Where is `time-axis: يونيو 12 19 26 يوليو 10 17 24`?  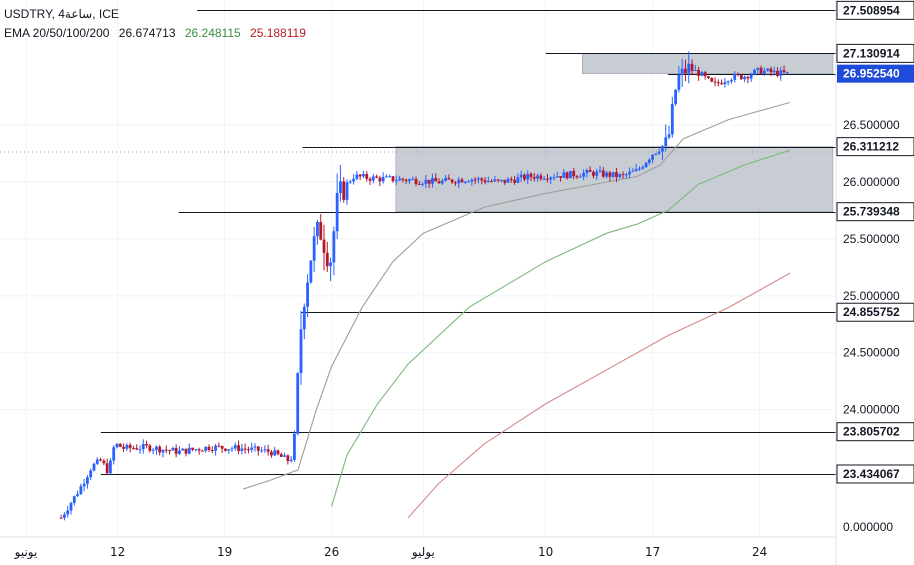 time-axis: يونيو 12 19 26 يوليو 10 17 24 is located at coordinates (391, 552).